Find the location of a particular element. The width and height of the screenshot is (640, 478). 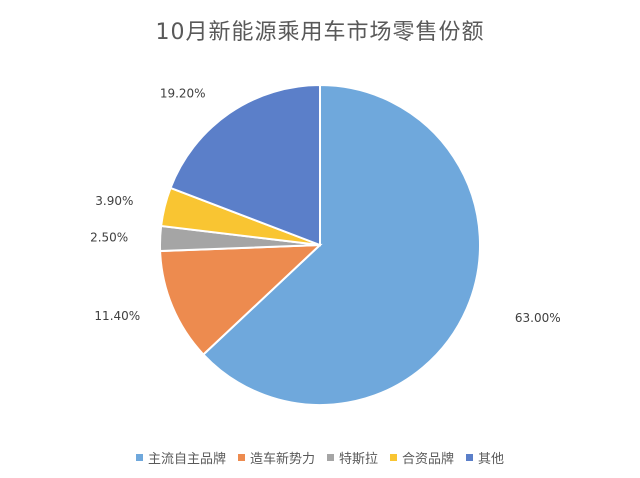

legend-item-5: 其他 is located at coordinates (485, 457).